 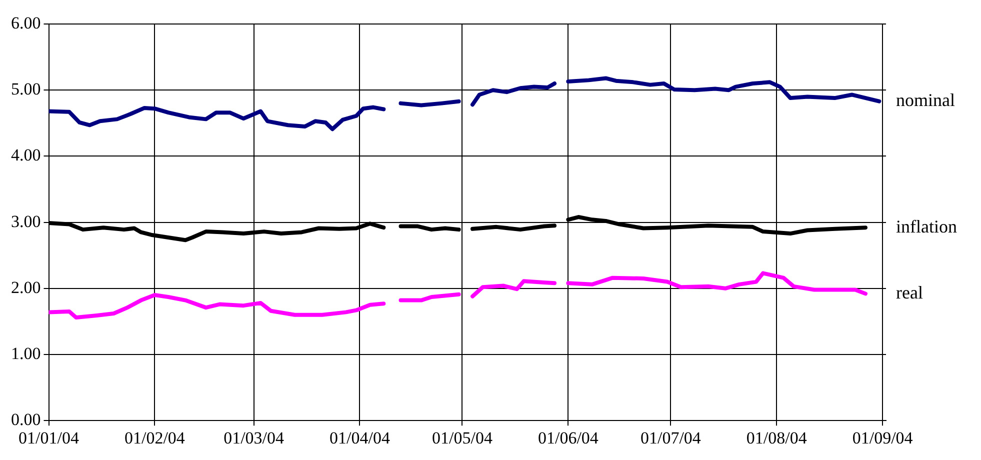 What do you see at coordinates (925, 100) in the screenshot?
I see `series-label: nominal` at bounding box center [925, 100].